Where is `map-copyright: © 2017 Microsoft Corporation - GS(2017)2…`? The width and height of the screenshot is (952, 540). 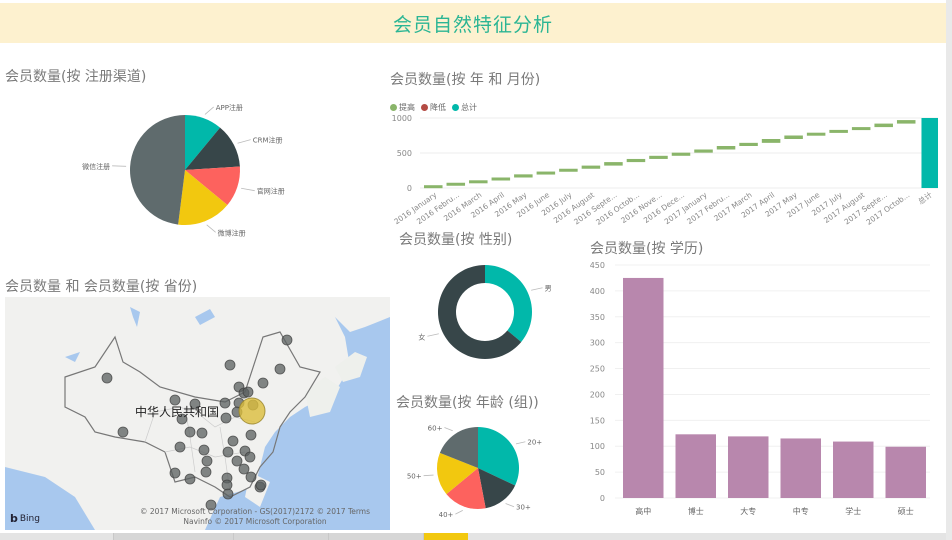
map-copyright: © 2017 Microsoft Corporation - GS(2017)2… is located at coordinates (255, 517).